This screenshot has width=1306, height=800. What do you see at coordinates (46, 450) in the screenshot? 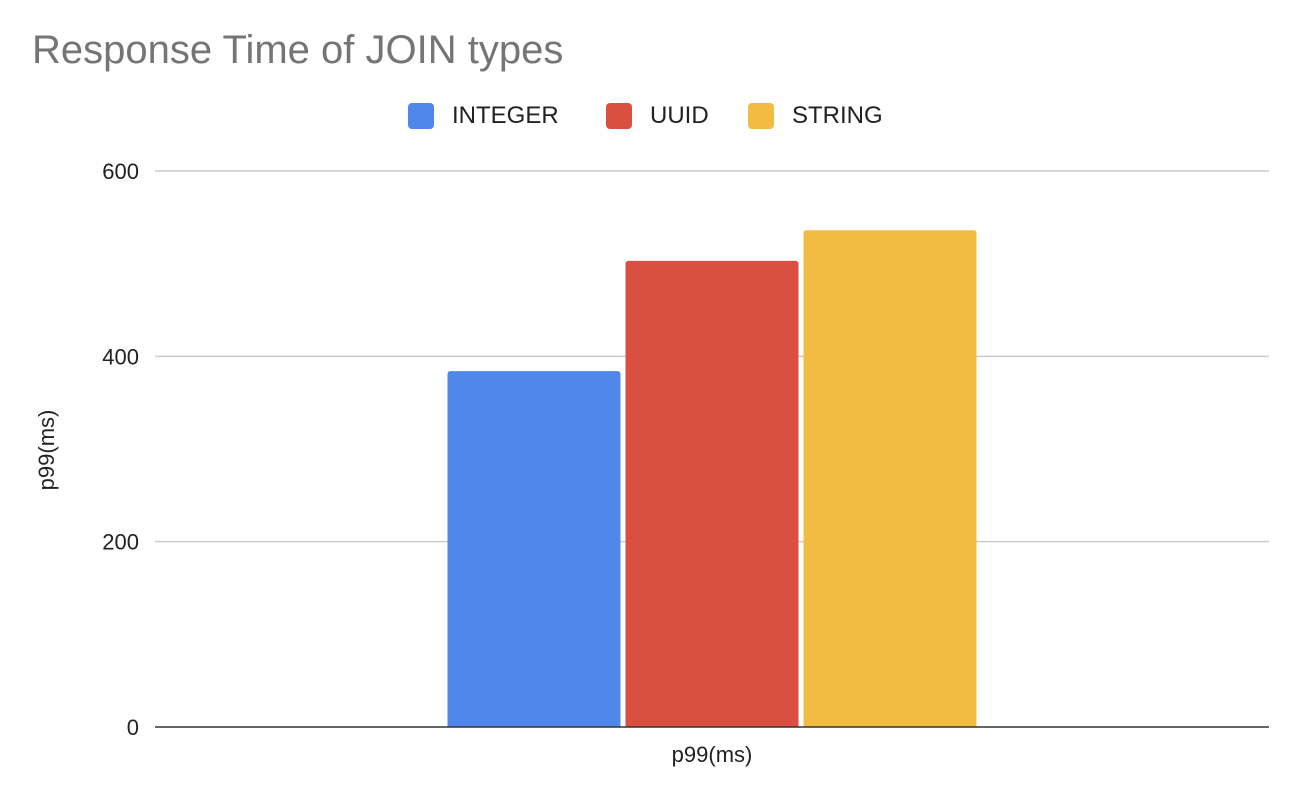
I see `y-axis-title: p99(ms)` at bounding box center [46, 450].